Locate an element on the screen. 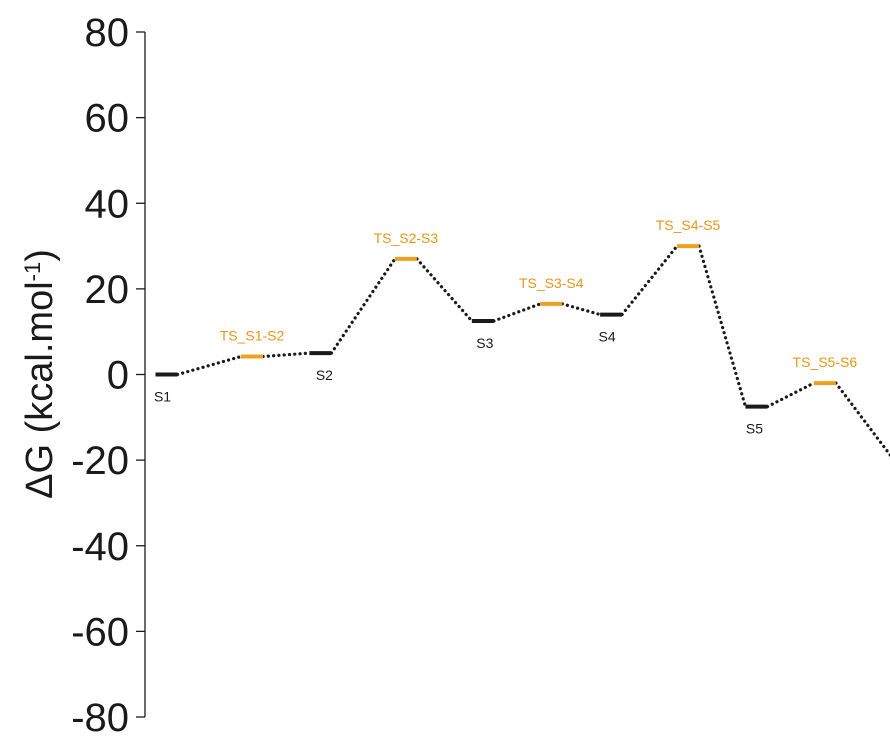  y-tick-label: -80 is located at coordinates (100, 717).